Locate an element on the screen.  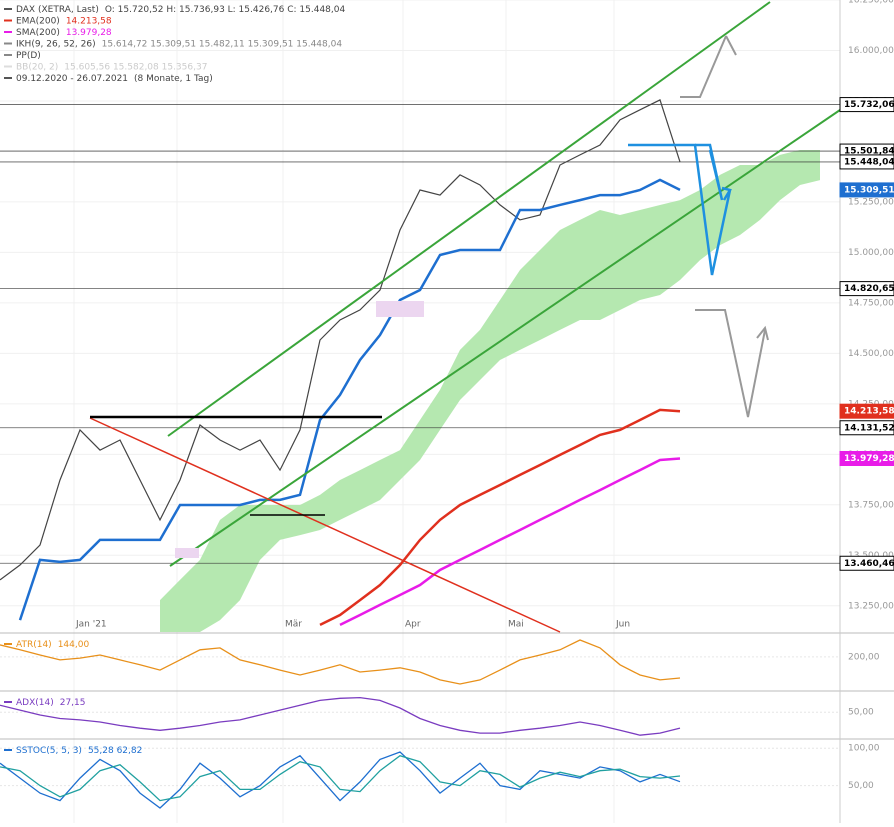
x-tick-label: Jan '21 is located at coordinates (91, 625).